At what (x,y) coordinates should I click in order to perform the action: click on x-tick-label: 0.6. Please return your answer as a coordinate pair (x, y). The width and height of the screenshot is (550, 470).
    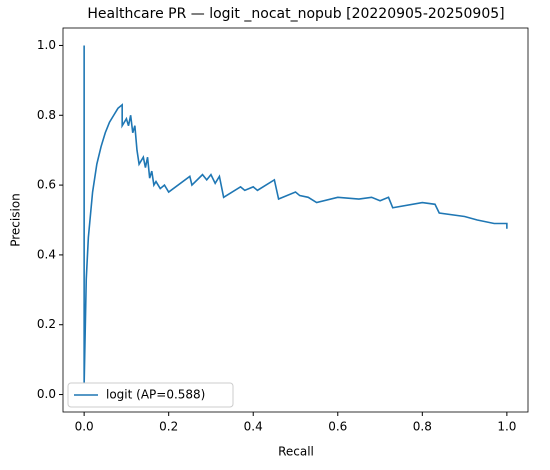
    Looking at the image, I should click on (337, 427).